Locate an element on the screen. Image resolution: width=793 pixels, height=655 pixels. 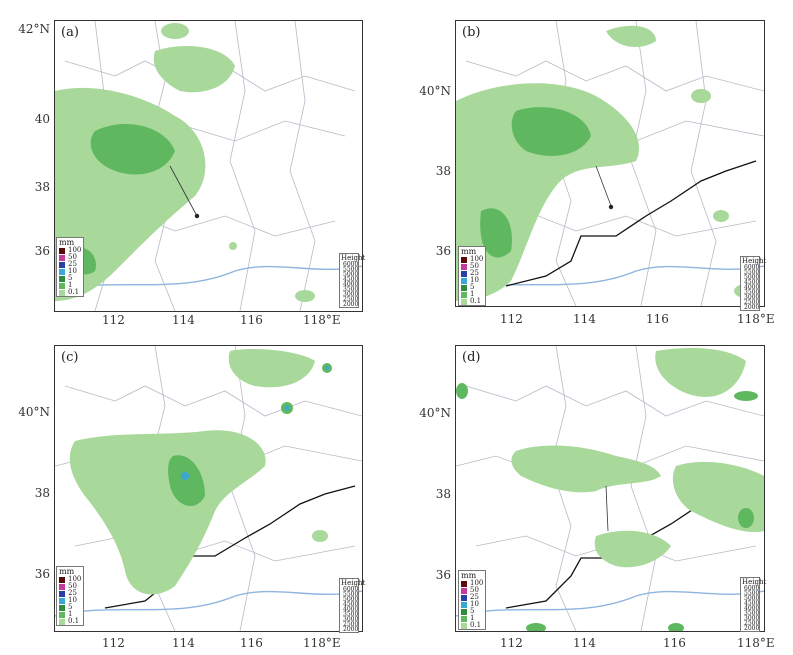
lon-tick-d-2: 116 is located at coordinates (674, 643).